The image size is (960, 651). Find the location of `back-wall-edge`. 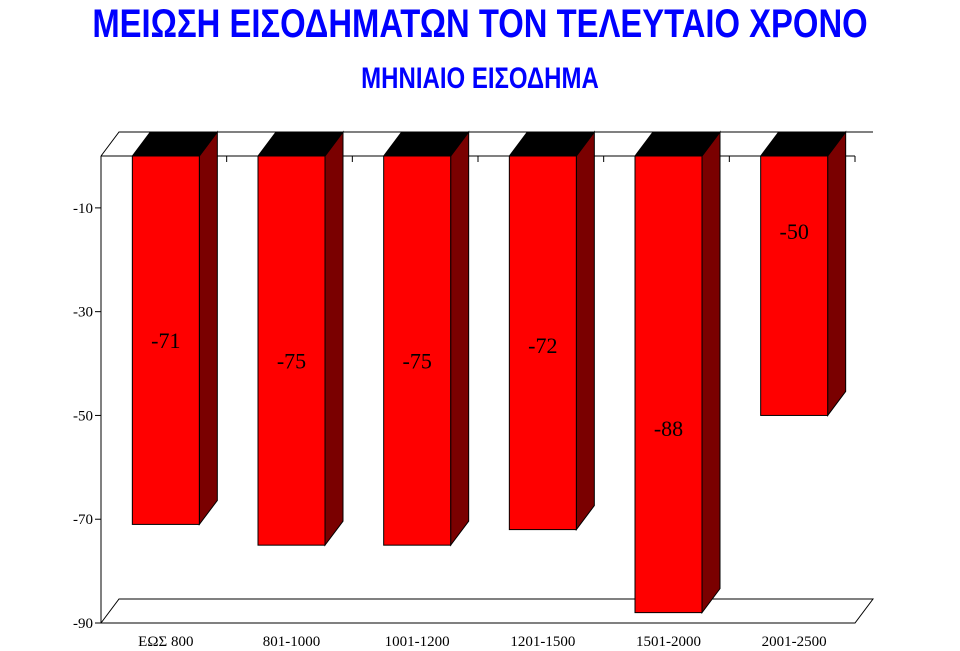

back-wall-edge is located at coordinates (486, 144).